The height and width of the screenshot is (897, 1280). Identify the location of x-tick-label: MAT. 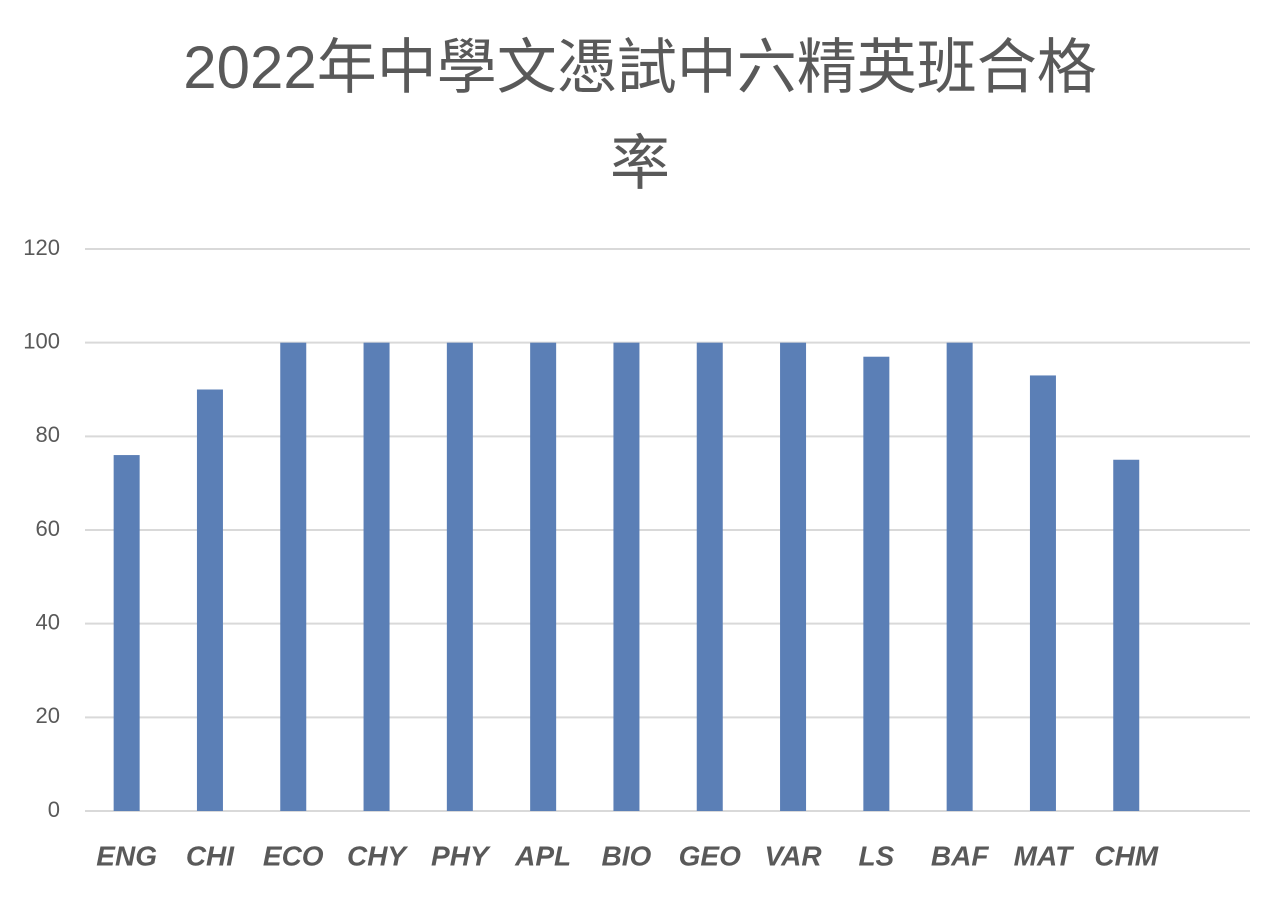
(1044, 855).